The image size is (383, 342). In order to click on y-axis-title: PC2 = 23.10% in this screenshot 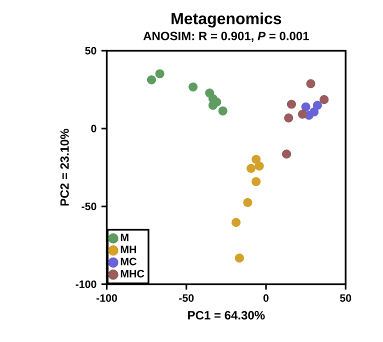, I will do `click(64, 167)`.